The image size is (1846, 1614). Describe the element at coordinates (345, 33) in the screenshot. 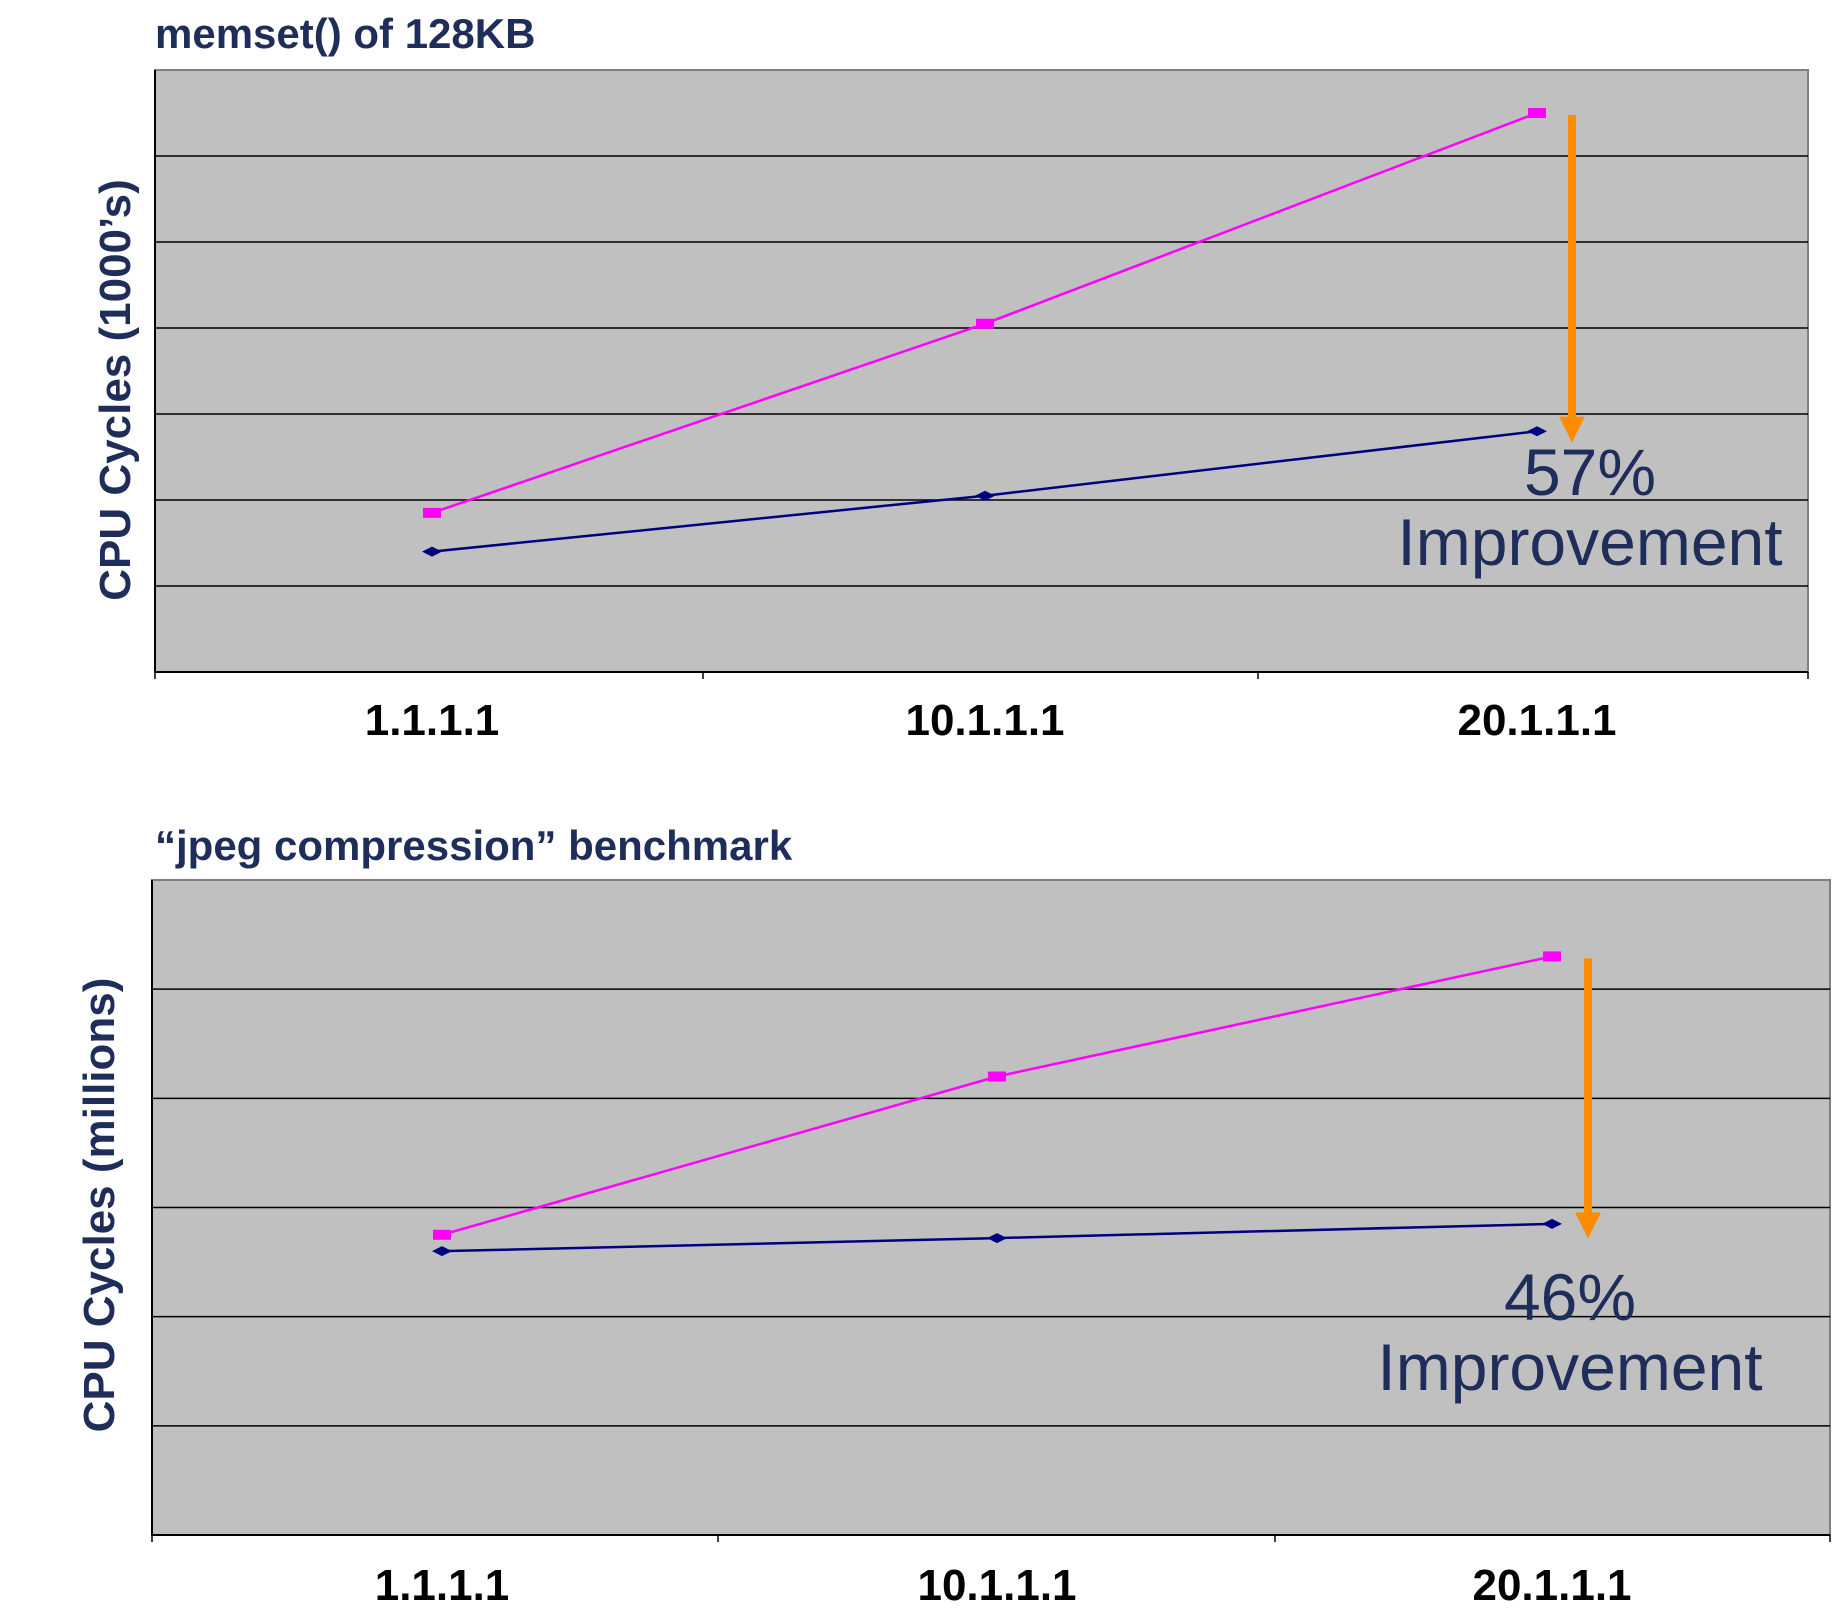

I see `chart-title: memset() of 128KB` at that location.